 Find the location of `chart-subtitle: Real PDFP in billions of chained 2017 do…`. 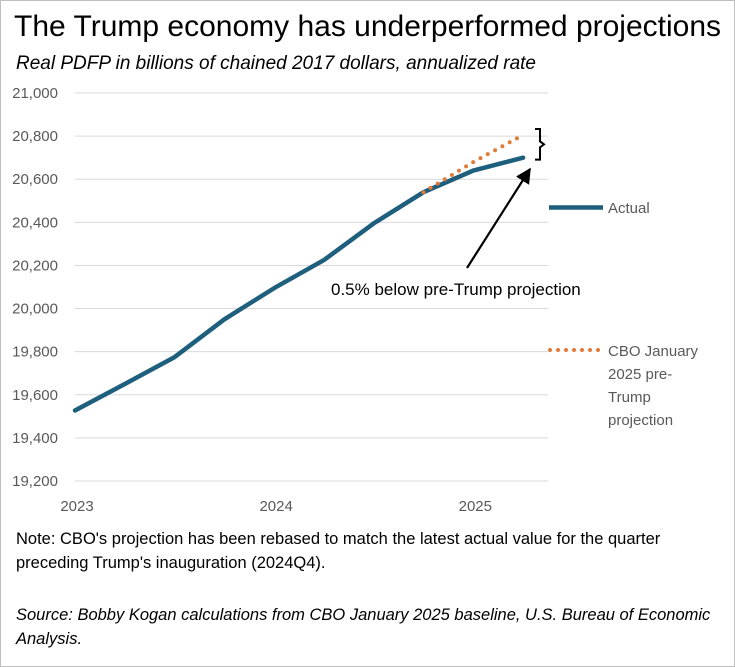

chart-subtitle: Real PDFP in billions of chained 2017 do… is located at coordinates (276, 63).